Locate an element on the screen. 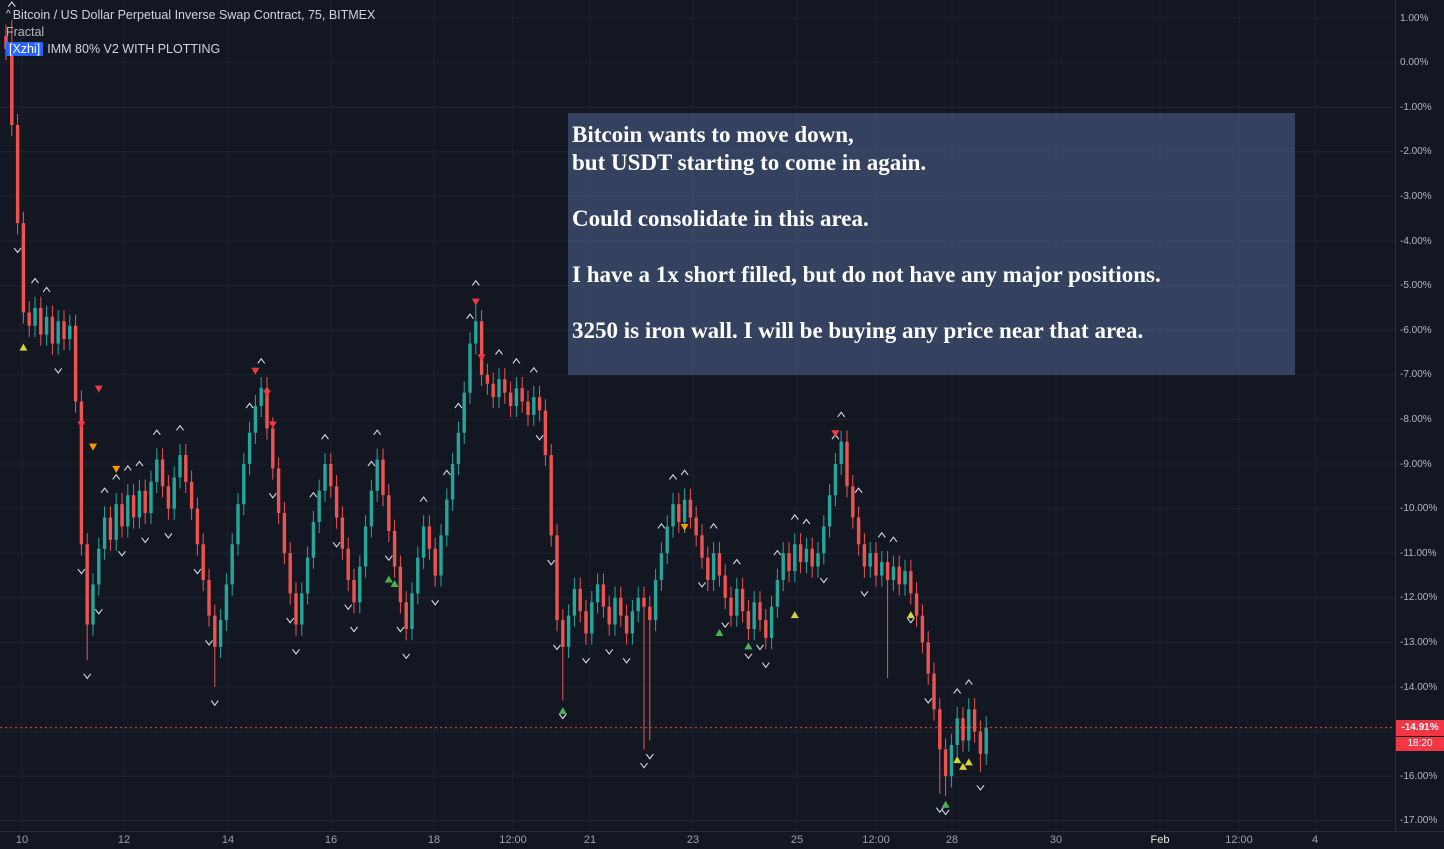 Image resolution: width=1444 pixels, height=849 pixels. time-tick-label: 28 is located at coordinates (952, 840).